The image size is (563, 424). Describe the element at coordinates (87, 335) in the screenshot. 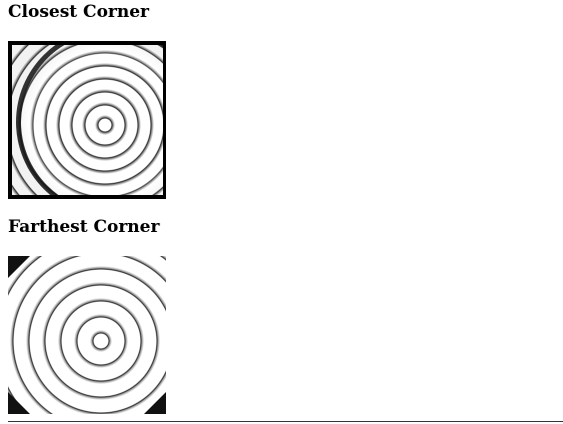

I see `farthest-corner-gradient-box` at that location.